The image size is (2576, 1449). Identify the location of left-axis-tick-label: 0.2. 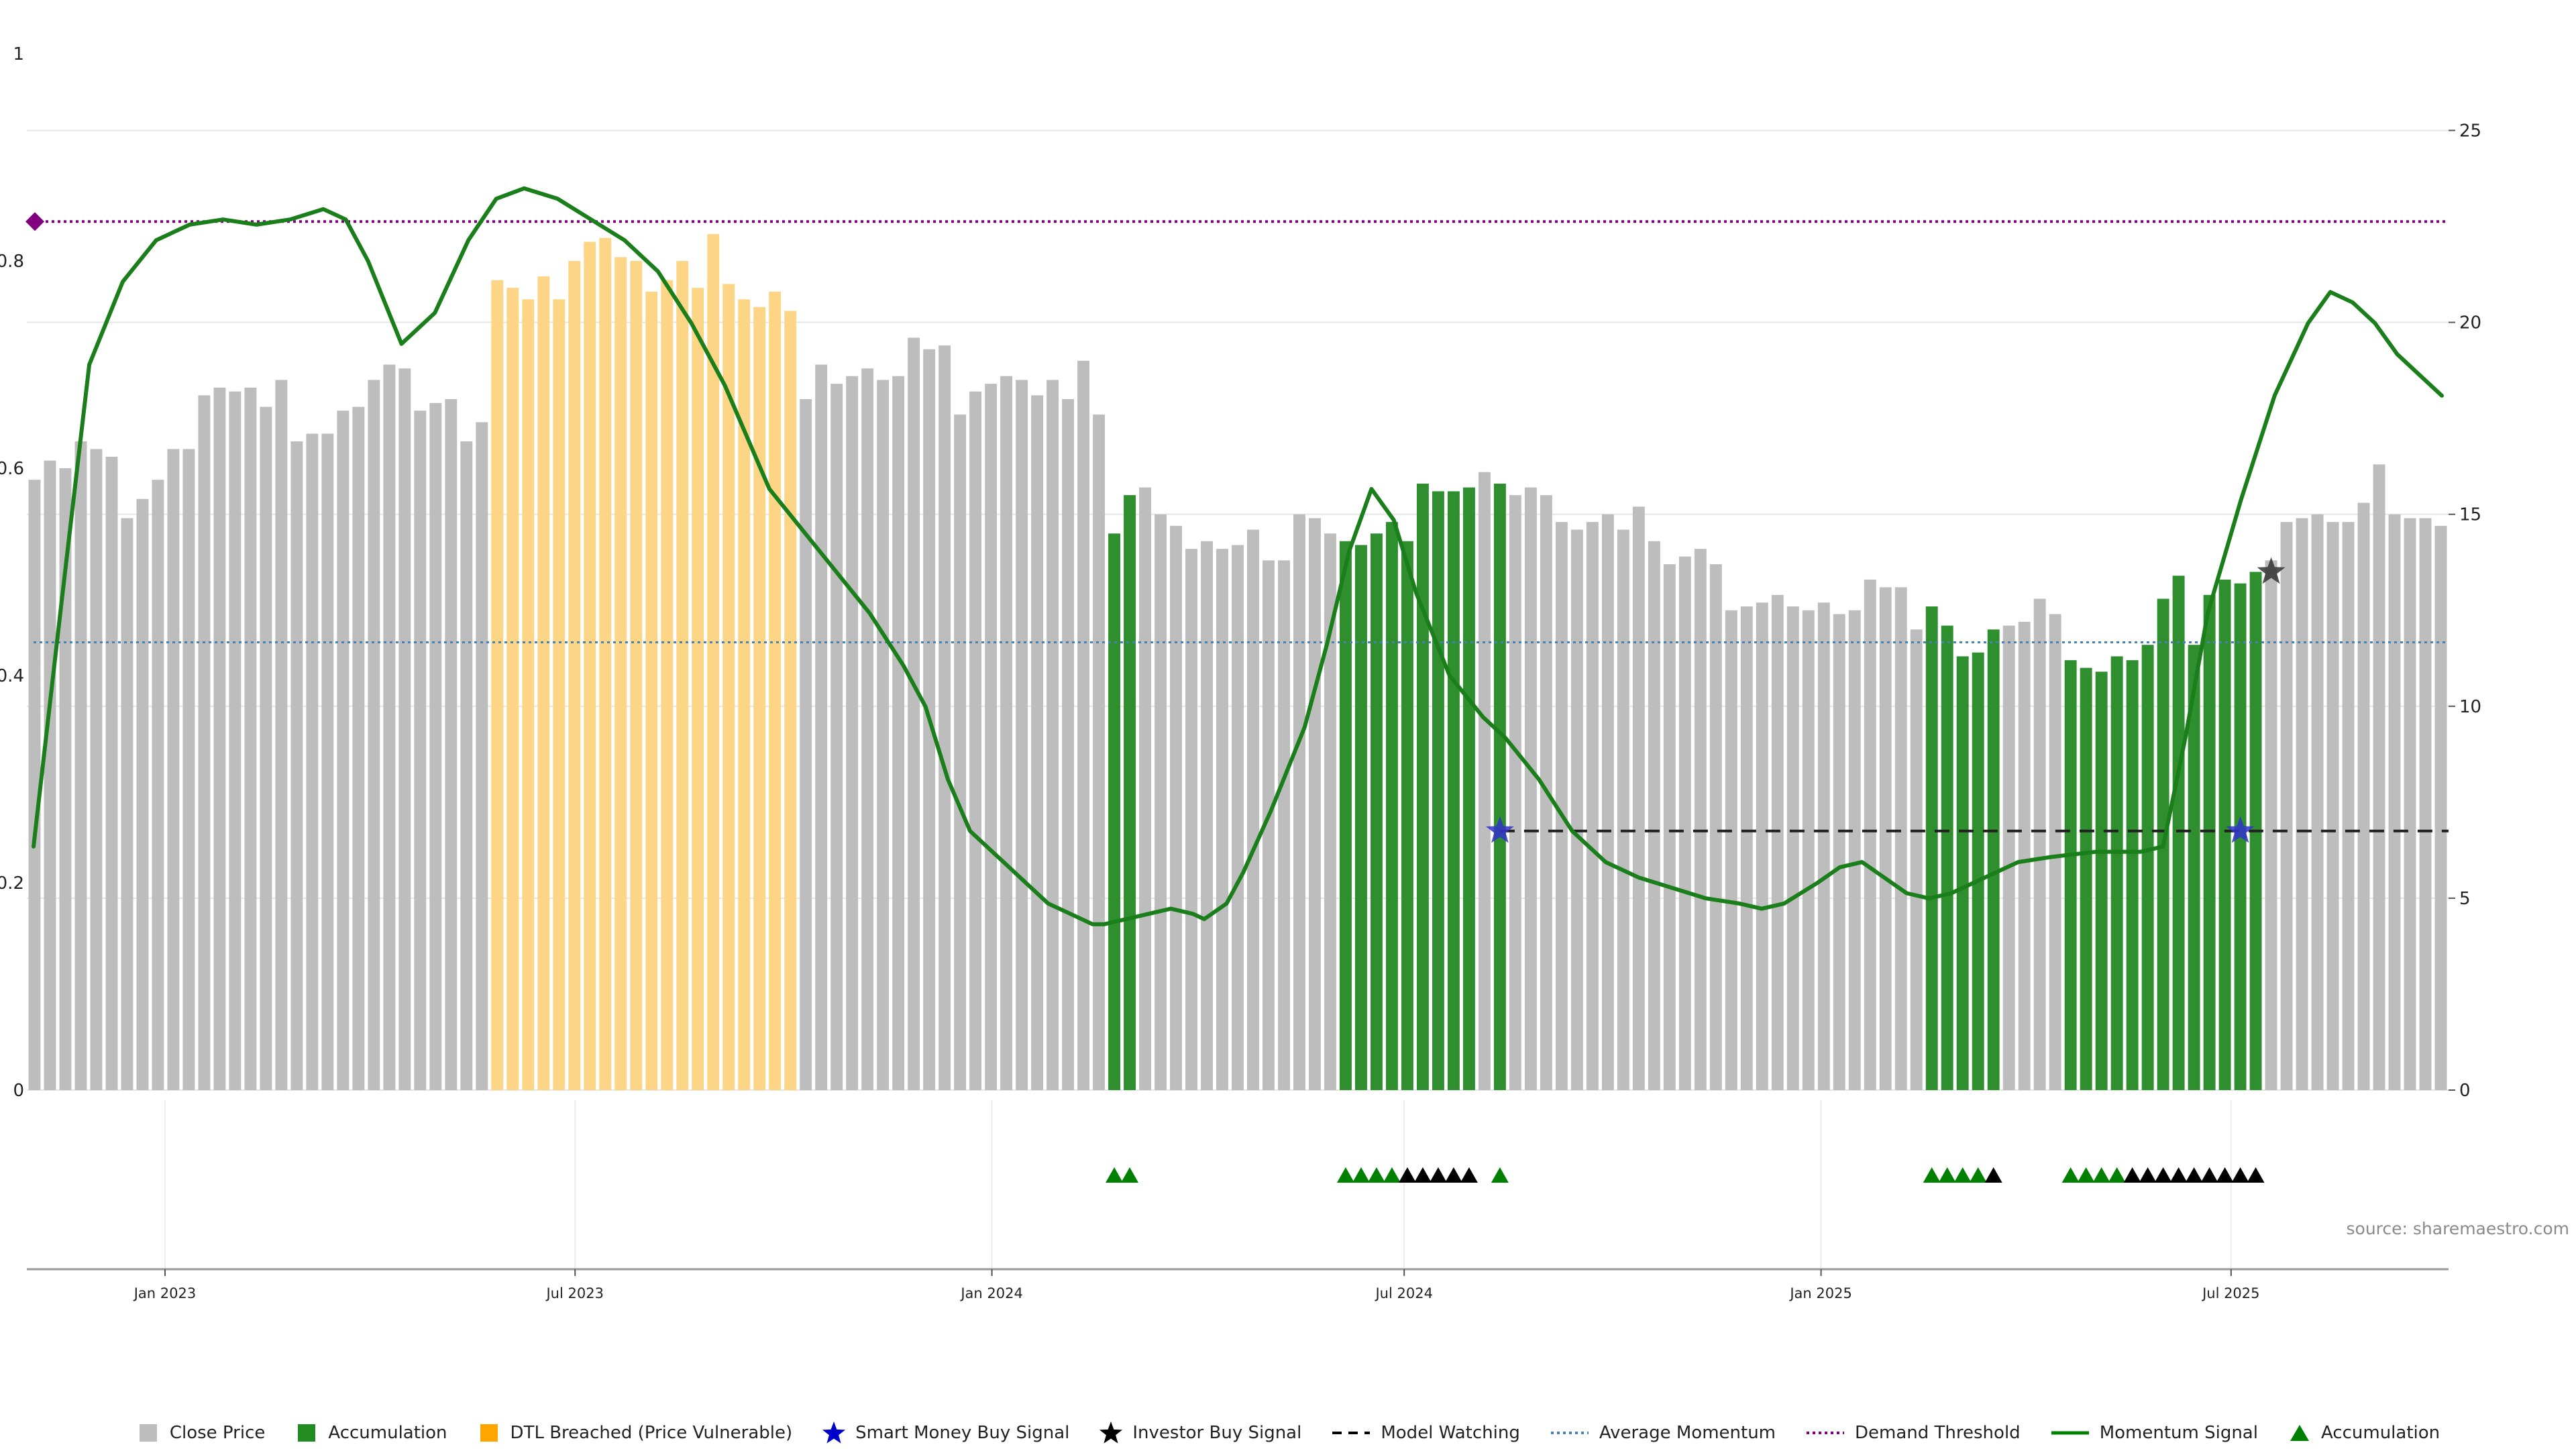
(12, 883).